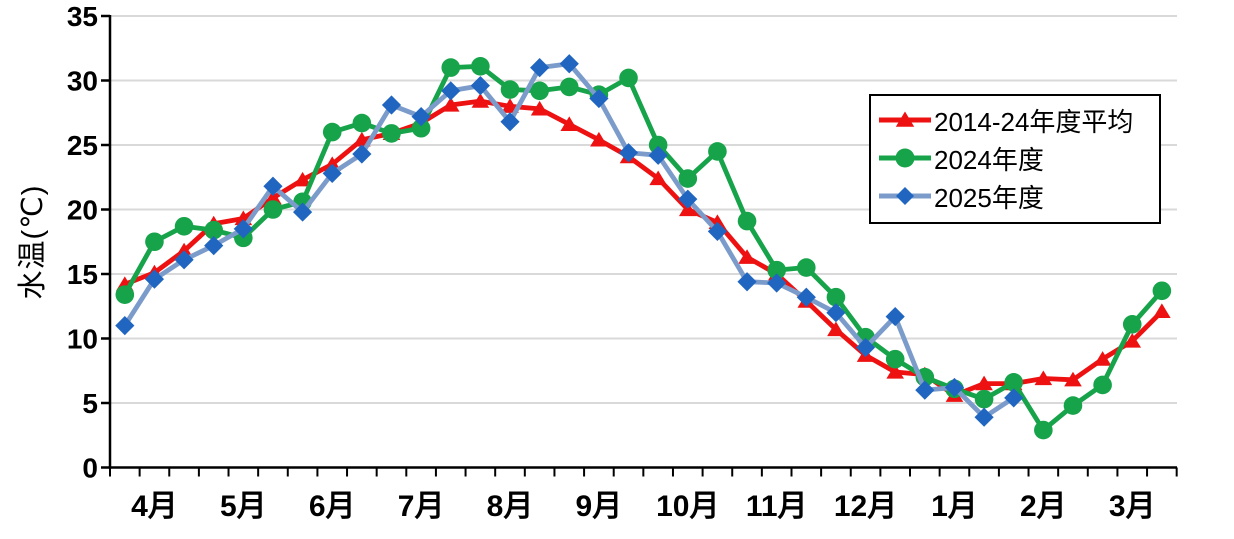  What do you see at coordinates (421, 506) in the screenshot?
I see `x-month-label: 7月` at bounding box center [421, 506].